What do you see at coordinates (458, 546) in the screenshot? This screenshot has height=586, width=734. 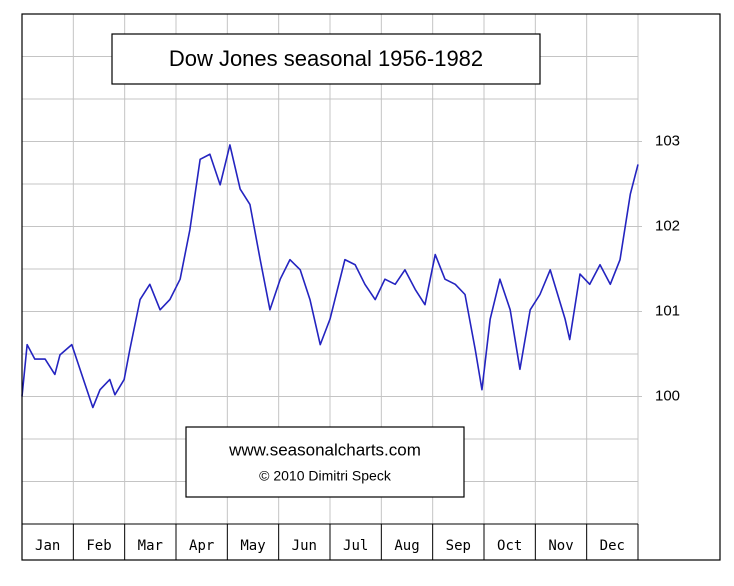 I see `x-tick-label: Sep` at bounding box center [458, 546].